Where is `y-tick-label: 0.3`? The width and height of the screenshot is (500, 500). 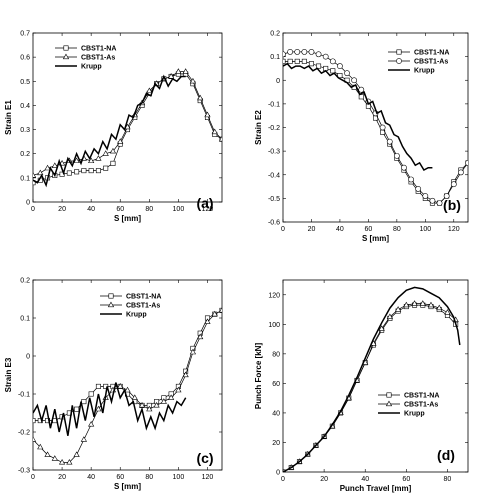 y-tick-label: 0.3 is located at coordinates (25, 130).